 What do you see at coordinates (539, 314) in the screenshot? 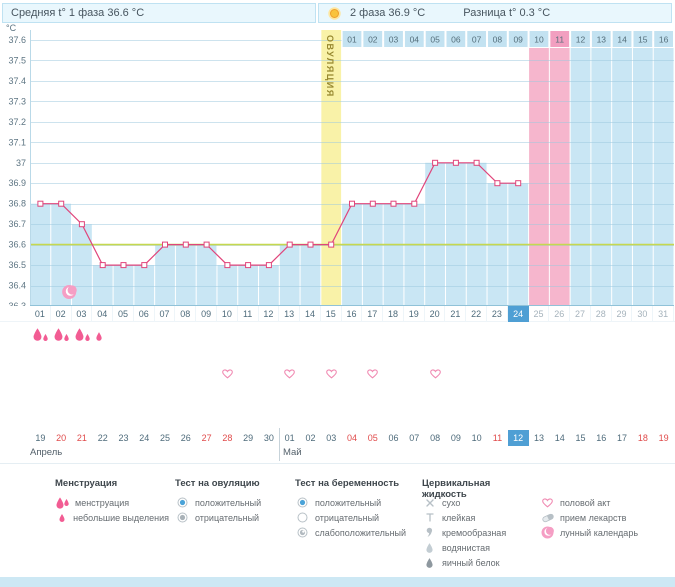
I see `cycle-day-cell: 25` at bounding box center [539, 314].